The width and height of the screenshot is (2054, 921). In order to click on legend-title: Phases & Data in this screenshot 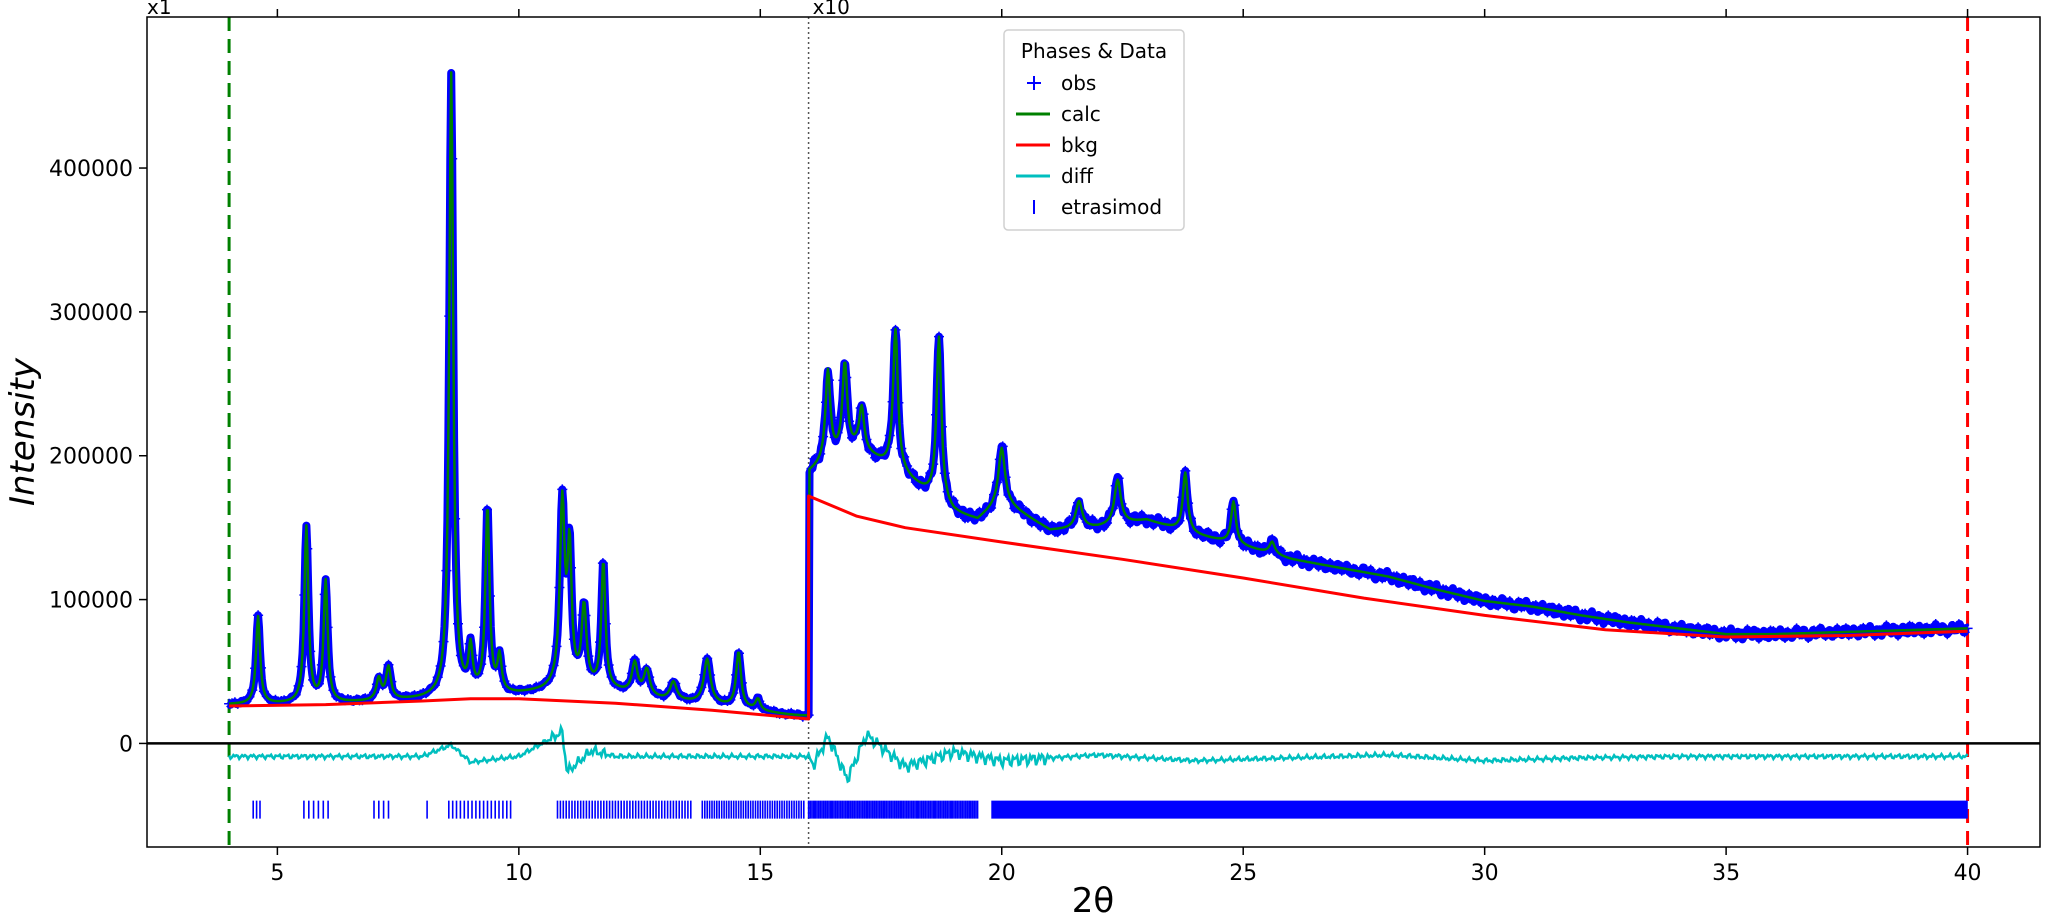, I will do `click(1094, 51)`.